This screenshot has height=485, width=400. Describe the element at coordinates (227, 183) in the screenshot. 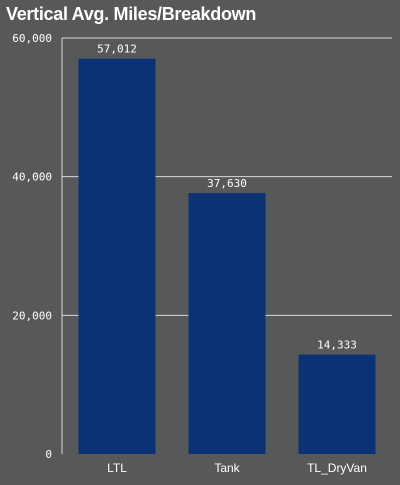

I see `data-label: 37,630` at that location.